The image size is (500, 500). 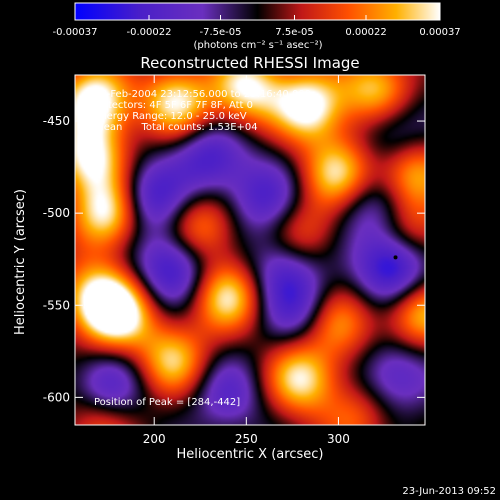 I want to click on colorbar-units: (photons cm⁻² s⁻¹ asec⁻²), so click(x=257, y=45).